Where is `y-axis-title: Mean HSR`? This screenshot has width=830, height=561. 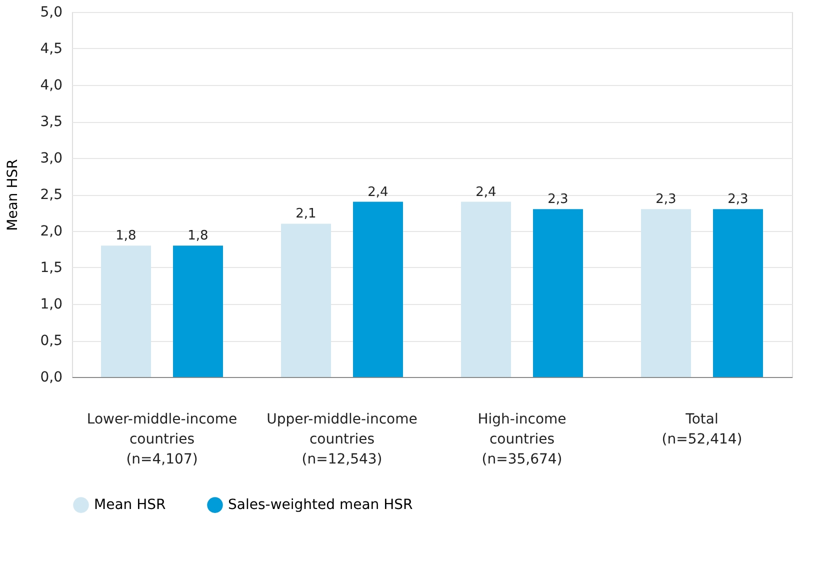
y-axis-title: Mean HSR is located at coordinates (13, 194).